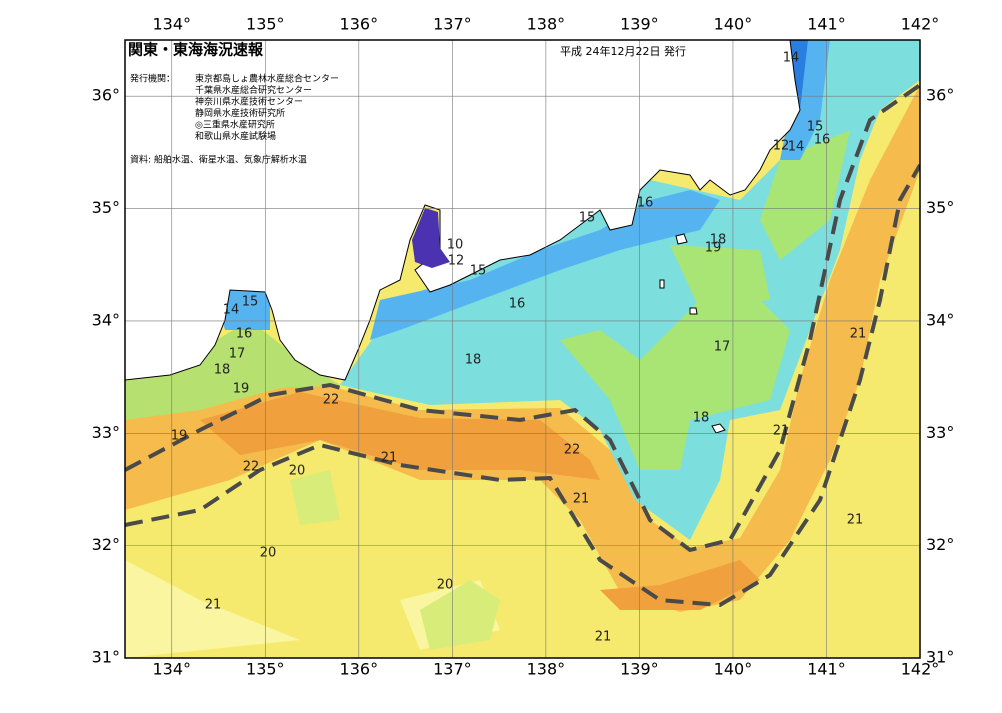 Image resolution: width=1002 pixels, height=713 pixels. Describe the element at coordinates (312, 609) in the screenshot. I see `sea-mild` at that location.